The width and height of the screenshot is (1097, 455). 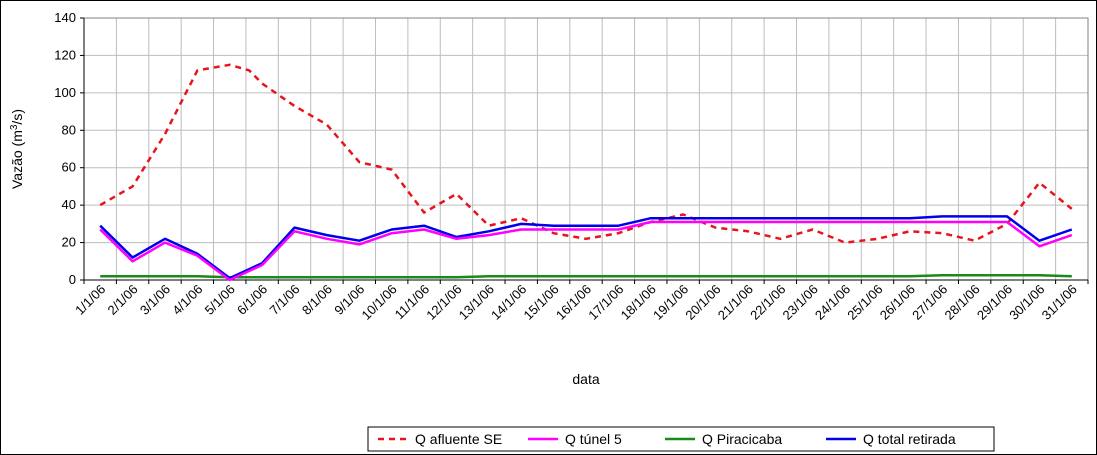 What do you see at coordinates (65, 17) in the screenshot?
I see `y-tick-label: 140` at bounding box center [65, 17].